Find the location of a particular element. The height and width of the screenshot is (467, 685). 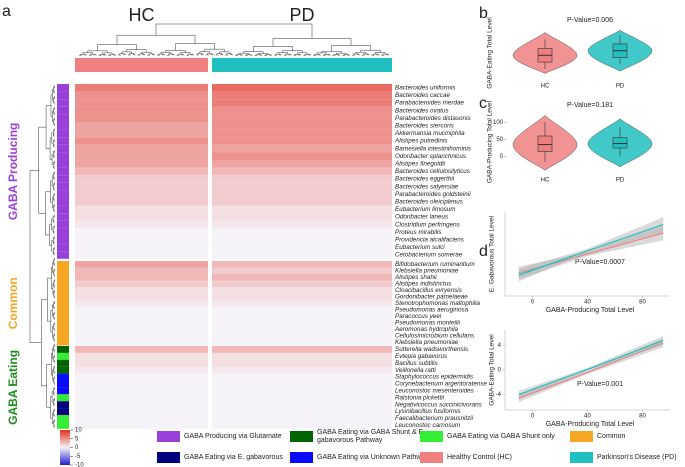

row-label: Bifidobacterium ruminantium is located at coordinates (435, 264).